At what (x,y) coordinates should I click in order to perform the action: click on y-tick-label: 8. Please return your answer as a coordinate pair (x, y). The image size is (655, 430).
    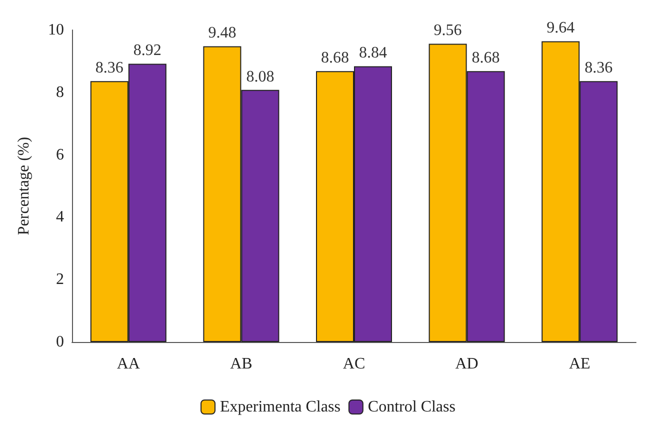
    Looking at the image, I should click on (60, 92).